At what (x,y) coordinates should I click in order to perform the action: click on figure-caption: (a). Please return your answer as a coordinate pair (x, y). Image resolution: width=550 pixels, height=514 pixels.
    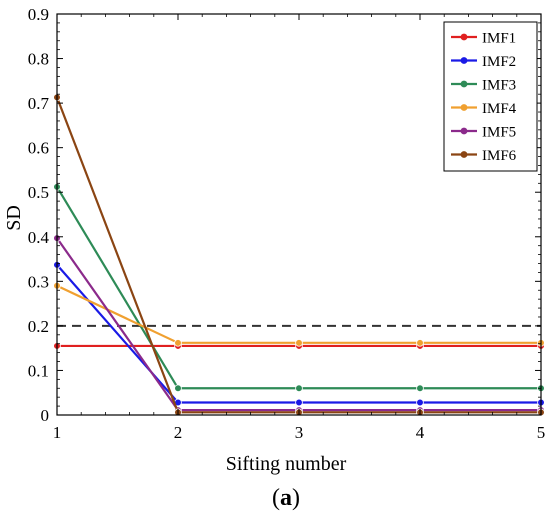
    Looking at the image, I should click on (286, 498).